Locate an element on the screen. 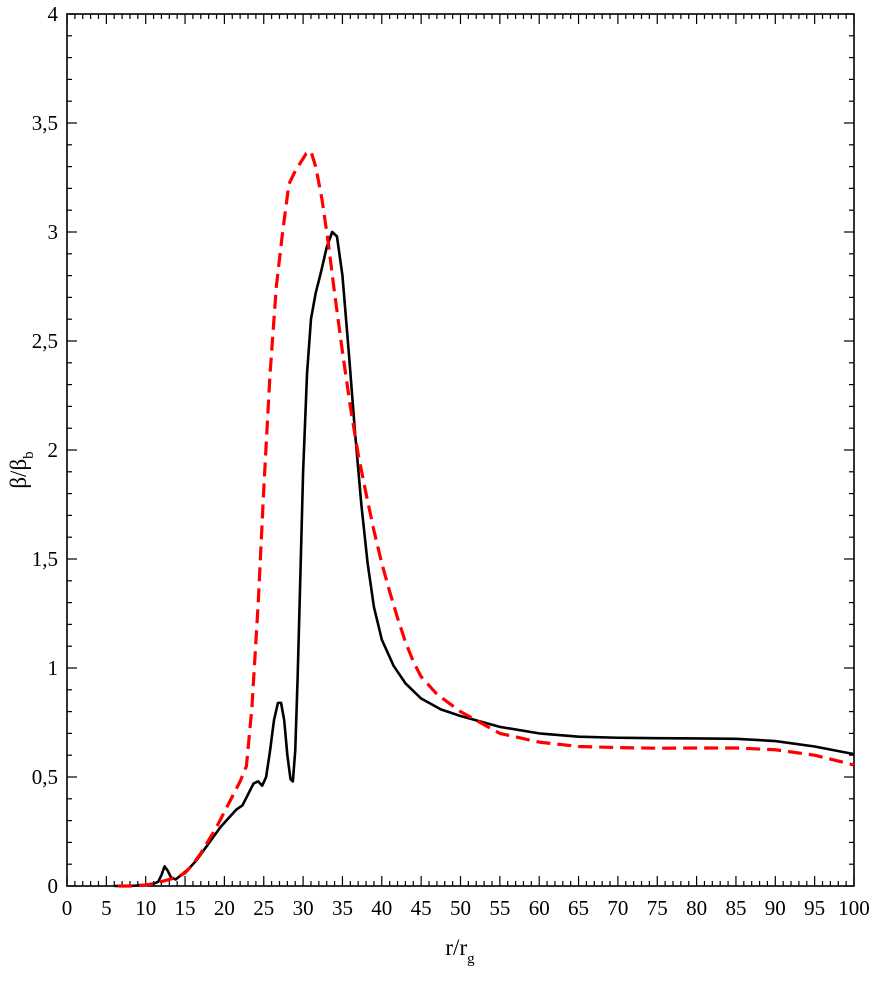 The image size is (872, 981). x-tick-label: 10 is located at coordinates (145, 908).